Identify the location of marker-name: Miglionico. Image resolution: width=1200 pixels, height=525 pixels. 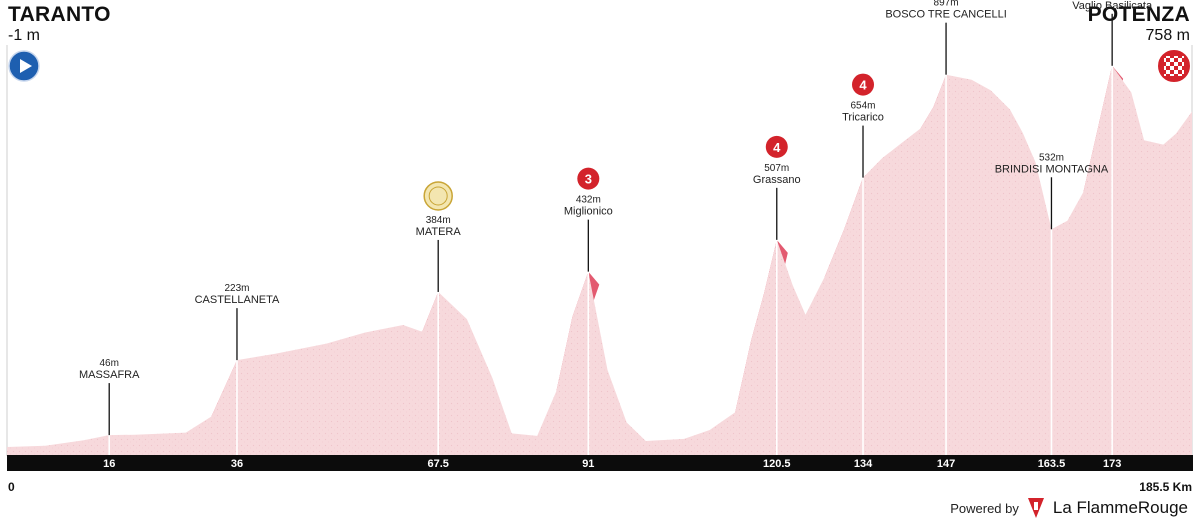
(588, 212).